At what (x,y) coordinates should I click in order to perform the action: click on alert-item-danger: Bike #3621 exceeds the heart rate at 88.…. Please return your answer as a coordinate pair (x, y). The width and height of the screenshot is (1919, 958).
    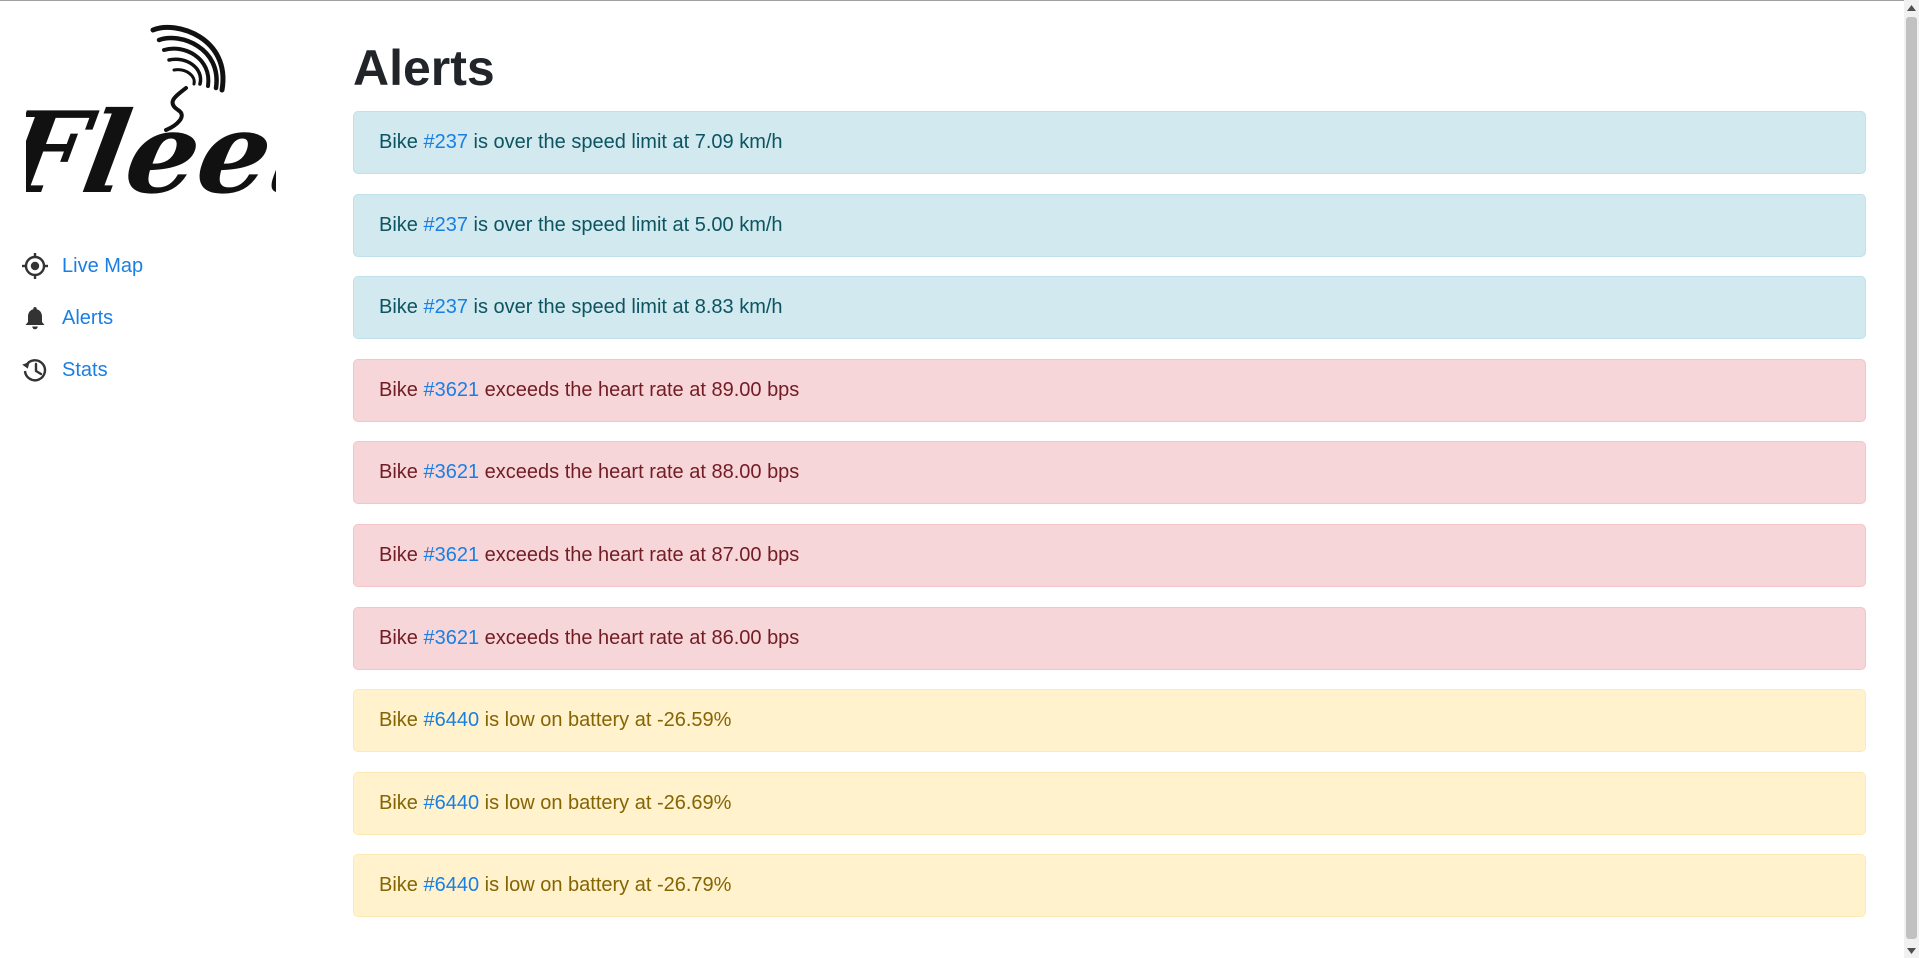
    Looking at the image, I should click on (1109, 473).